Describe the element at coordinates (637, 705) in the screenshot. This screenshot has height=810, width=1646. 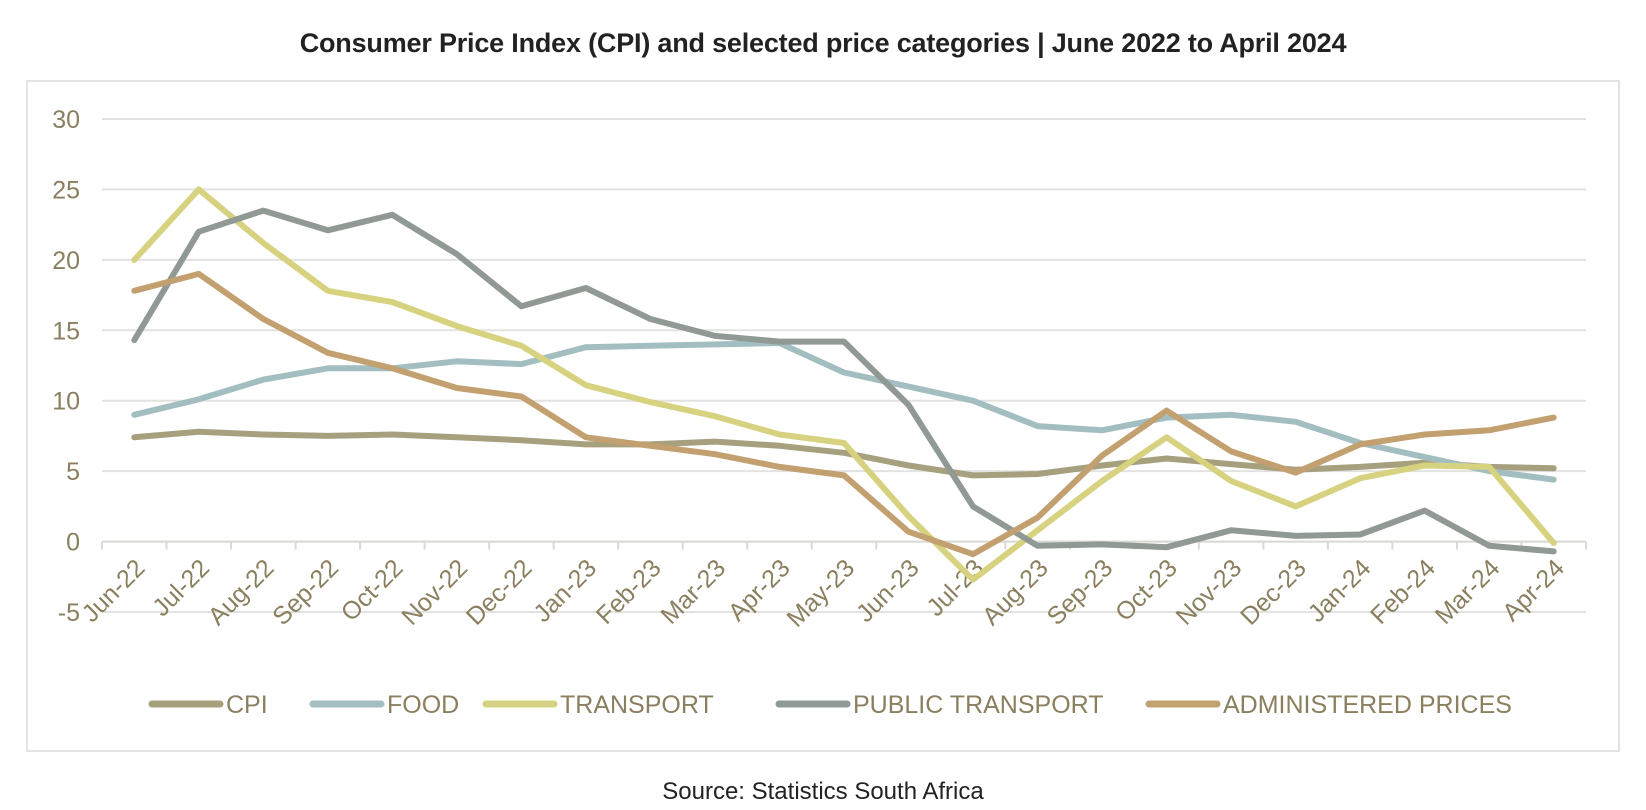
I see `legend-label: TRANSPORT` at that location.